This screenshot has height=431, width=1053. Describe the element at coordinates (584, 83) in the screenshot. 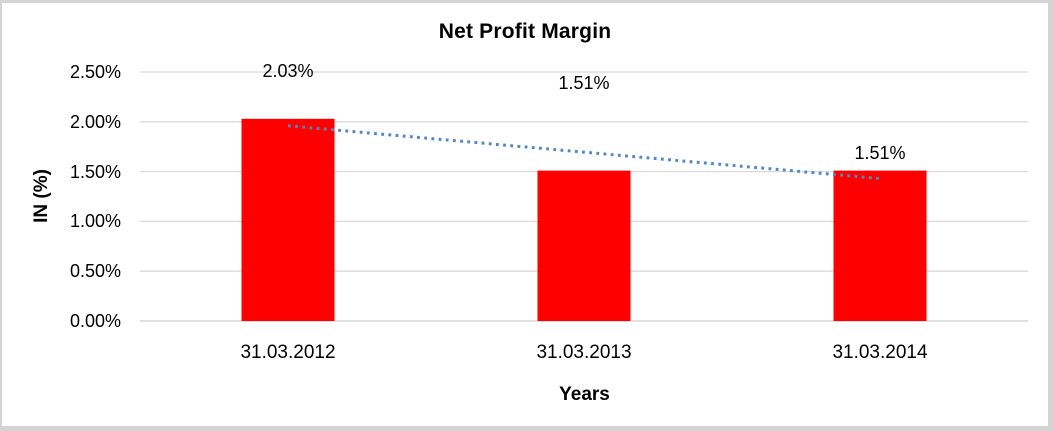

I see `data-label-31.03.2013: 1.51%` at that location.